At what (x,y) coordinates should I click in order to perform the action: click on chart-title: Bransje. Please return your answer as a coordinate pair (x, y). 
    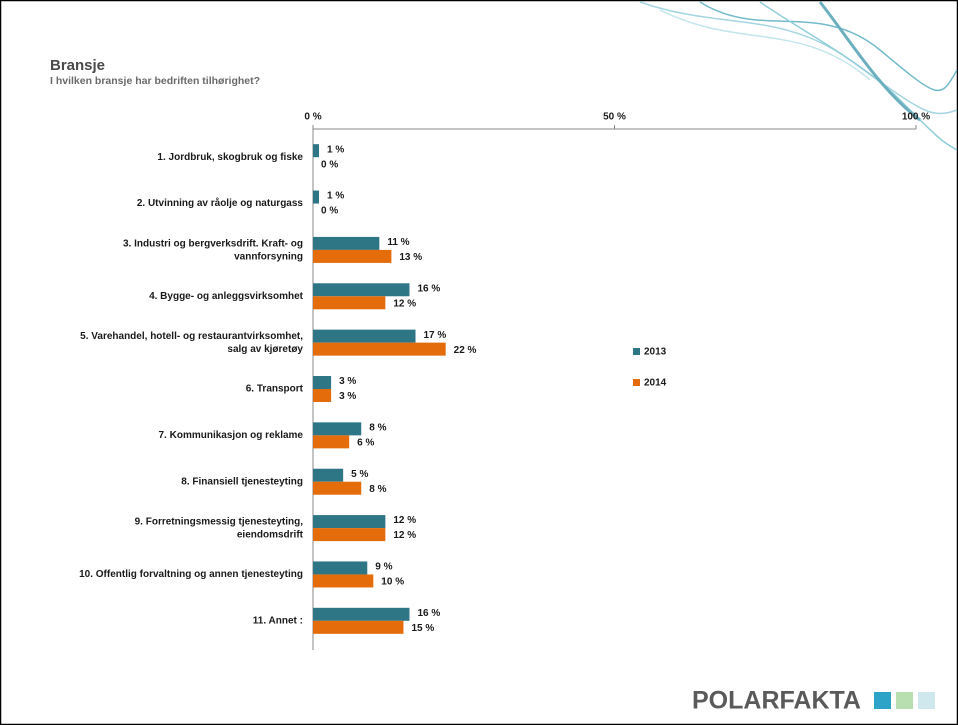
    Looking at the image, I should click on (77, 65).